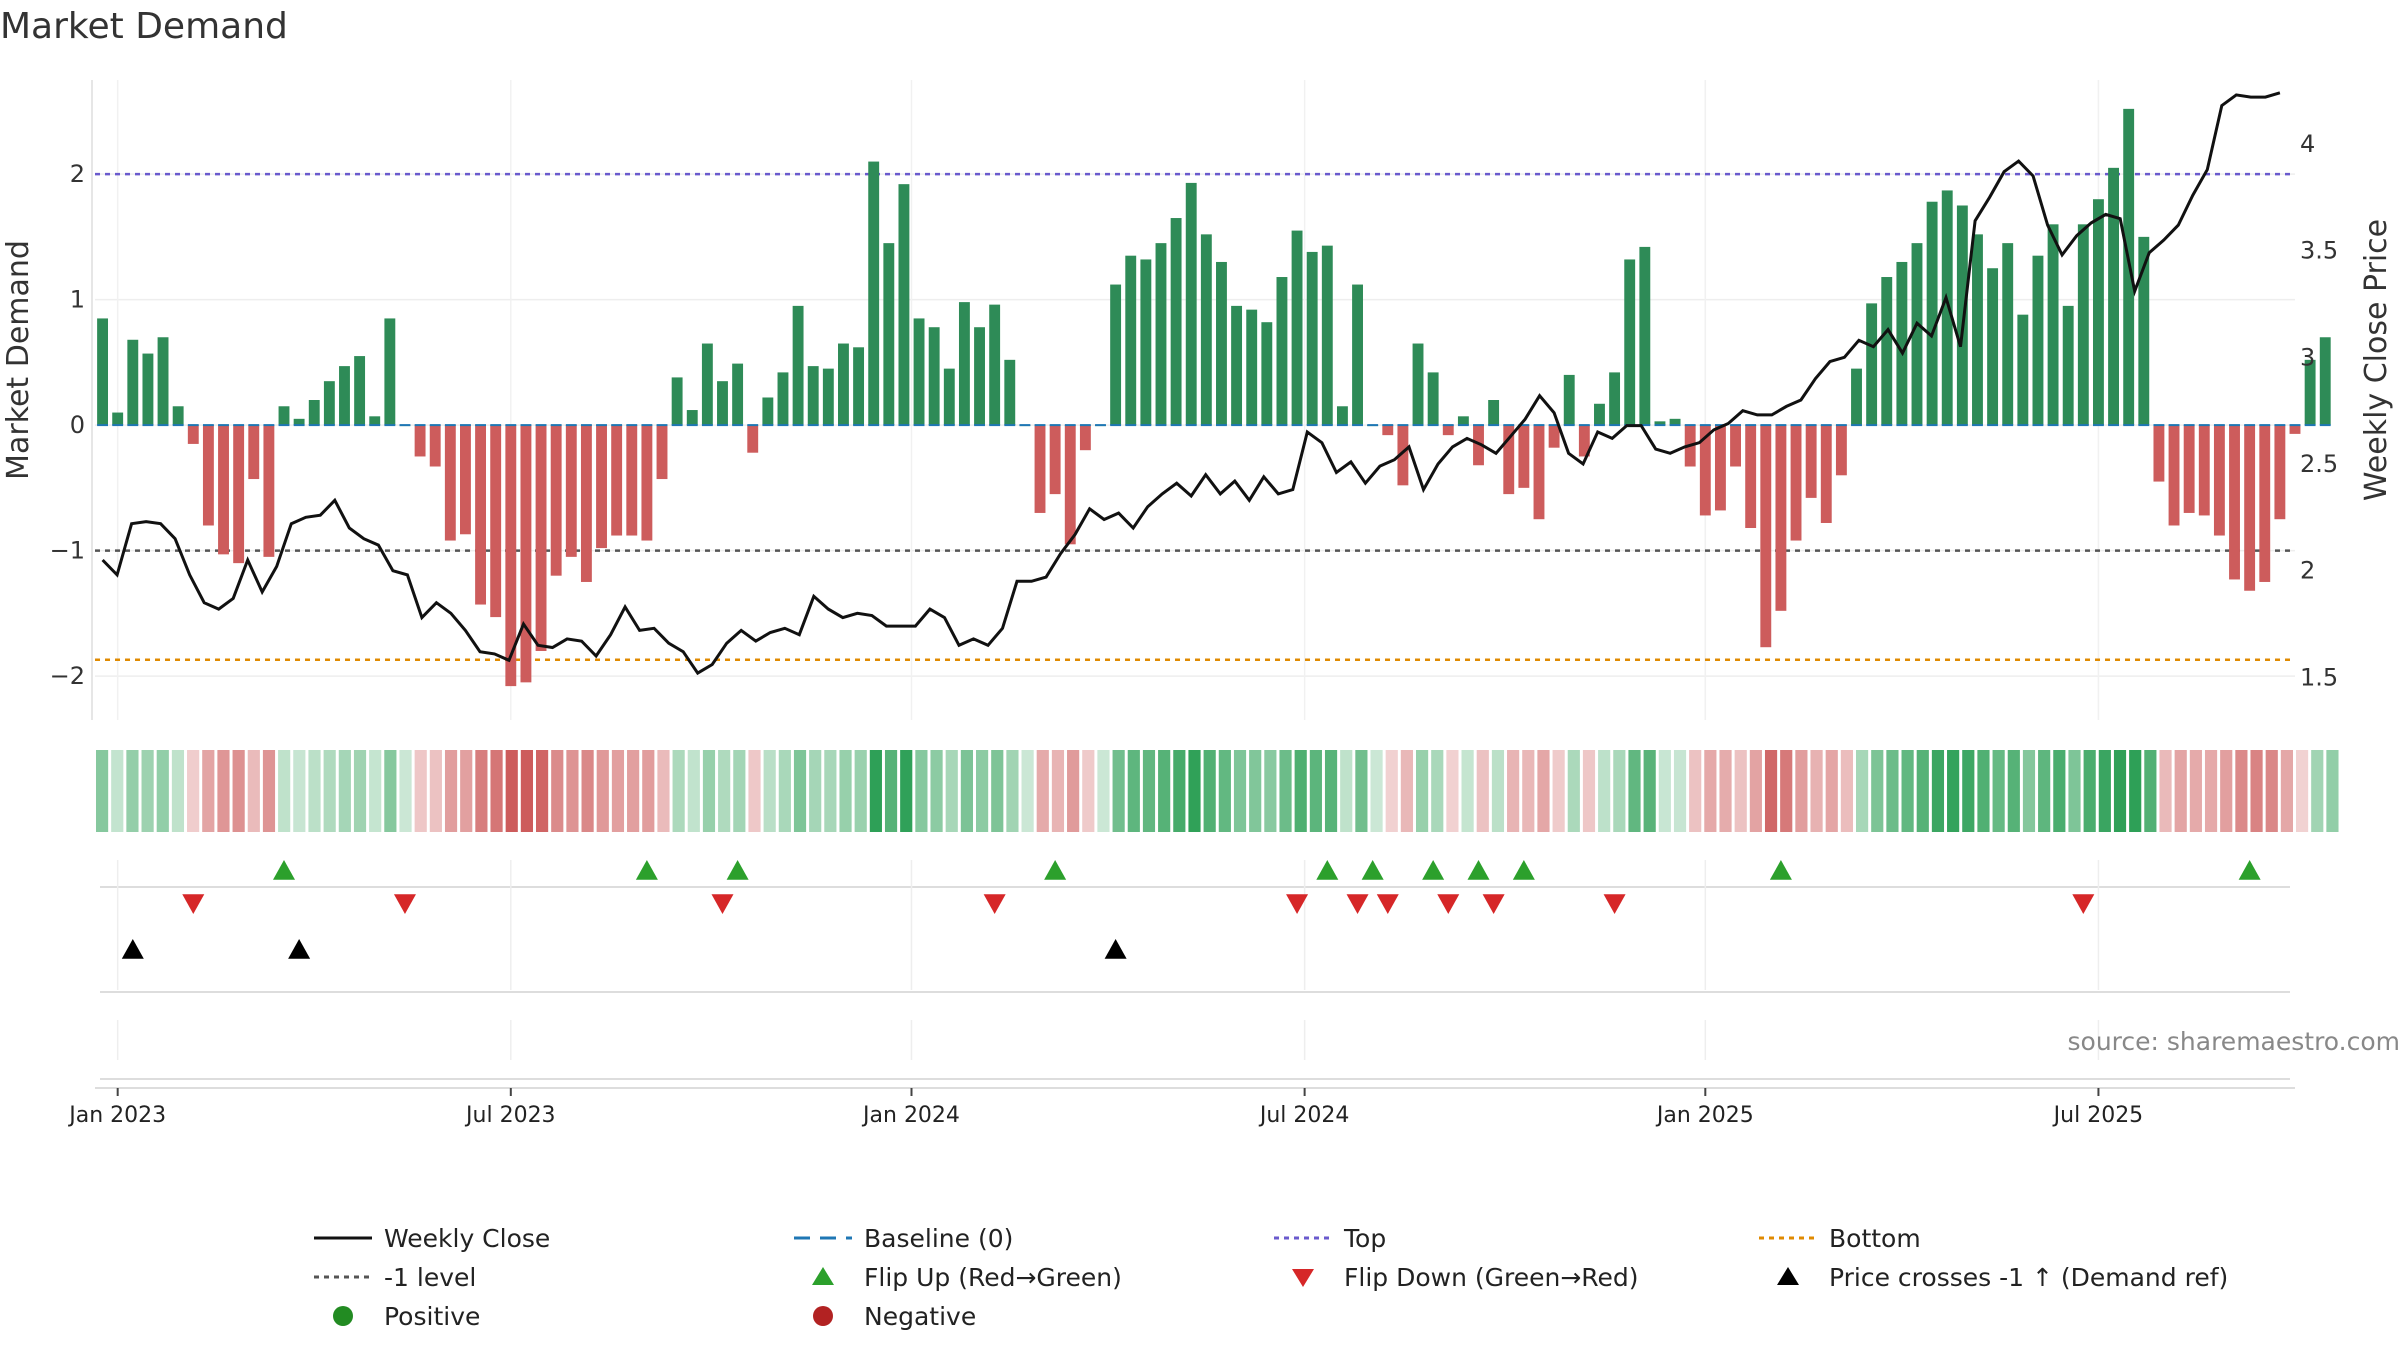  I want to click on y-tick-label: 2, so click(77, 174).